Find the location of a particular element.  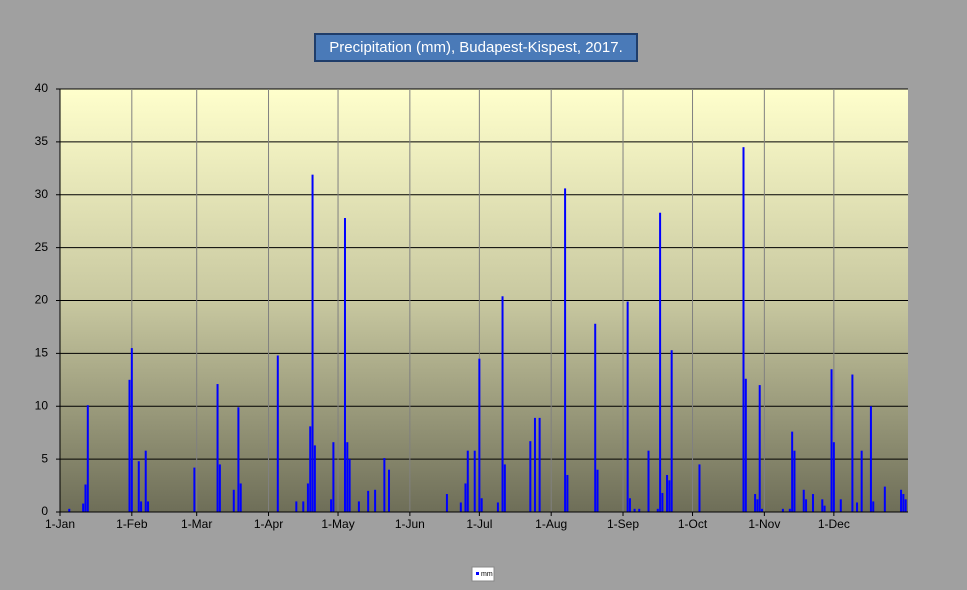

x-tick-label: 1-Jul is located at coordinates (479, 524).